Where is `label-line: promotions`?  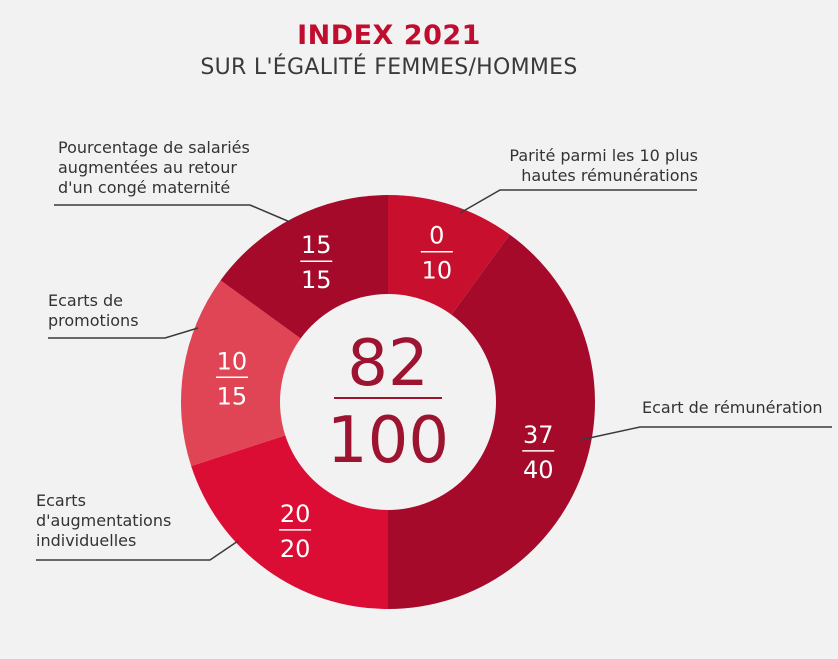 label-line: promotions is located at coordinates (93, 320).